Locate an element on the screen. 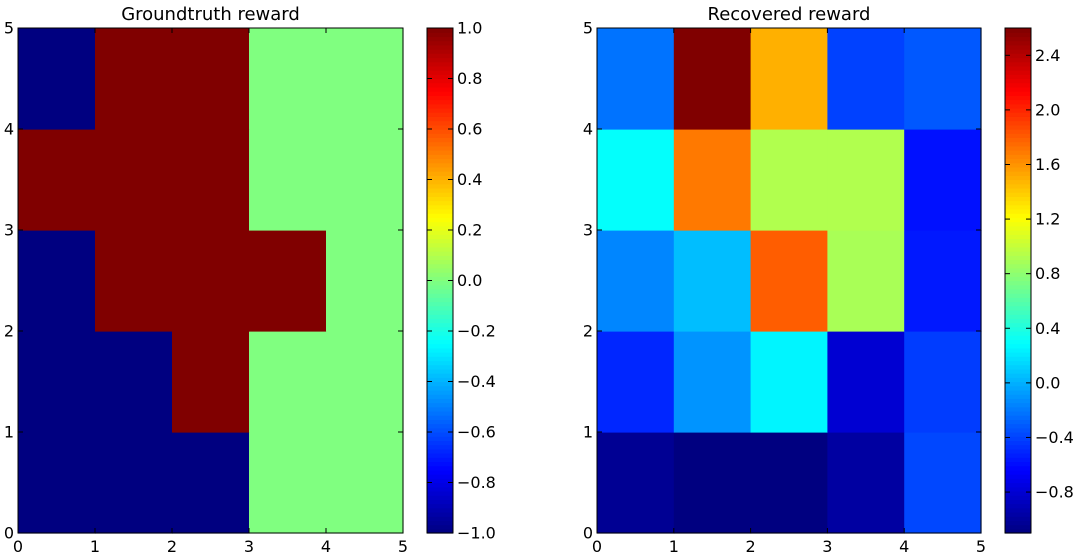 This screenshot has width=1082, height=558. x-tick-label: 0 is located at coordinates (18, 546).